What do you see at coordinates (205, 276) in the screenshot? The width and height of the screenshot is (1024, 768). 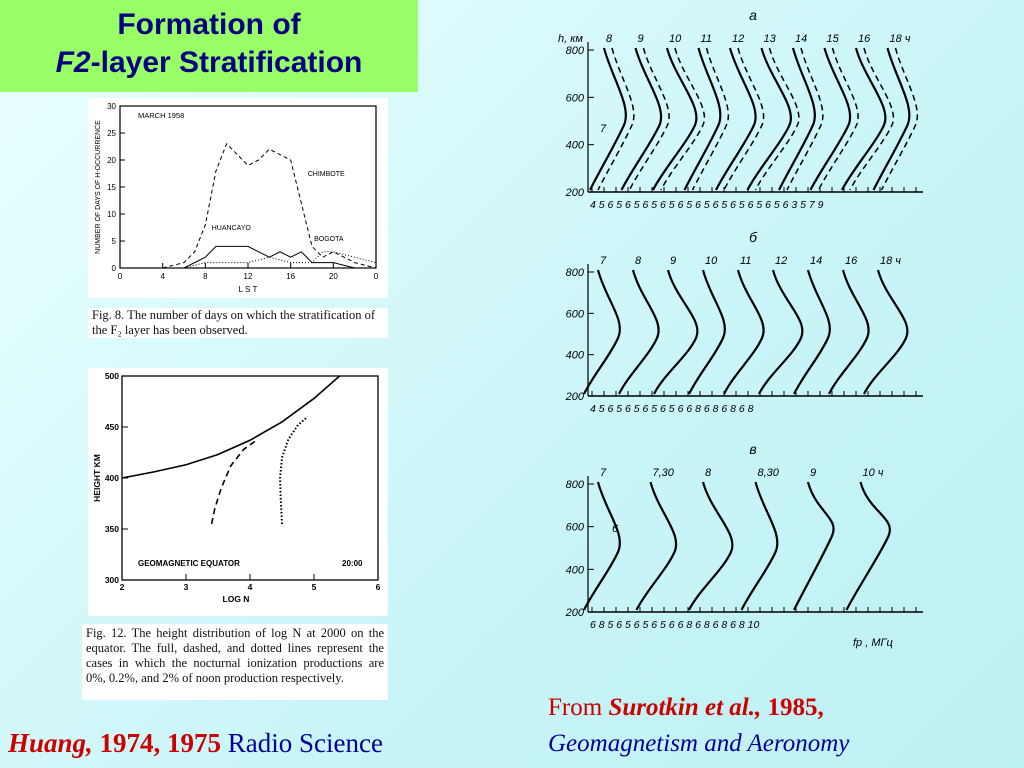 I see `fig8-xtick-label: 8` at bounding box center [205, 276].